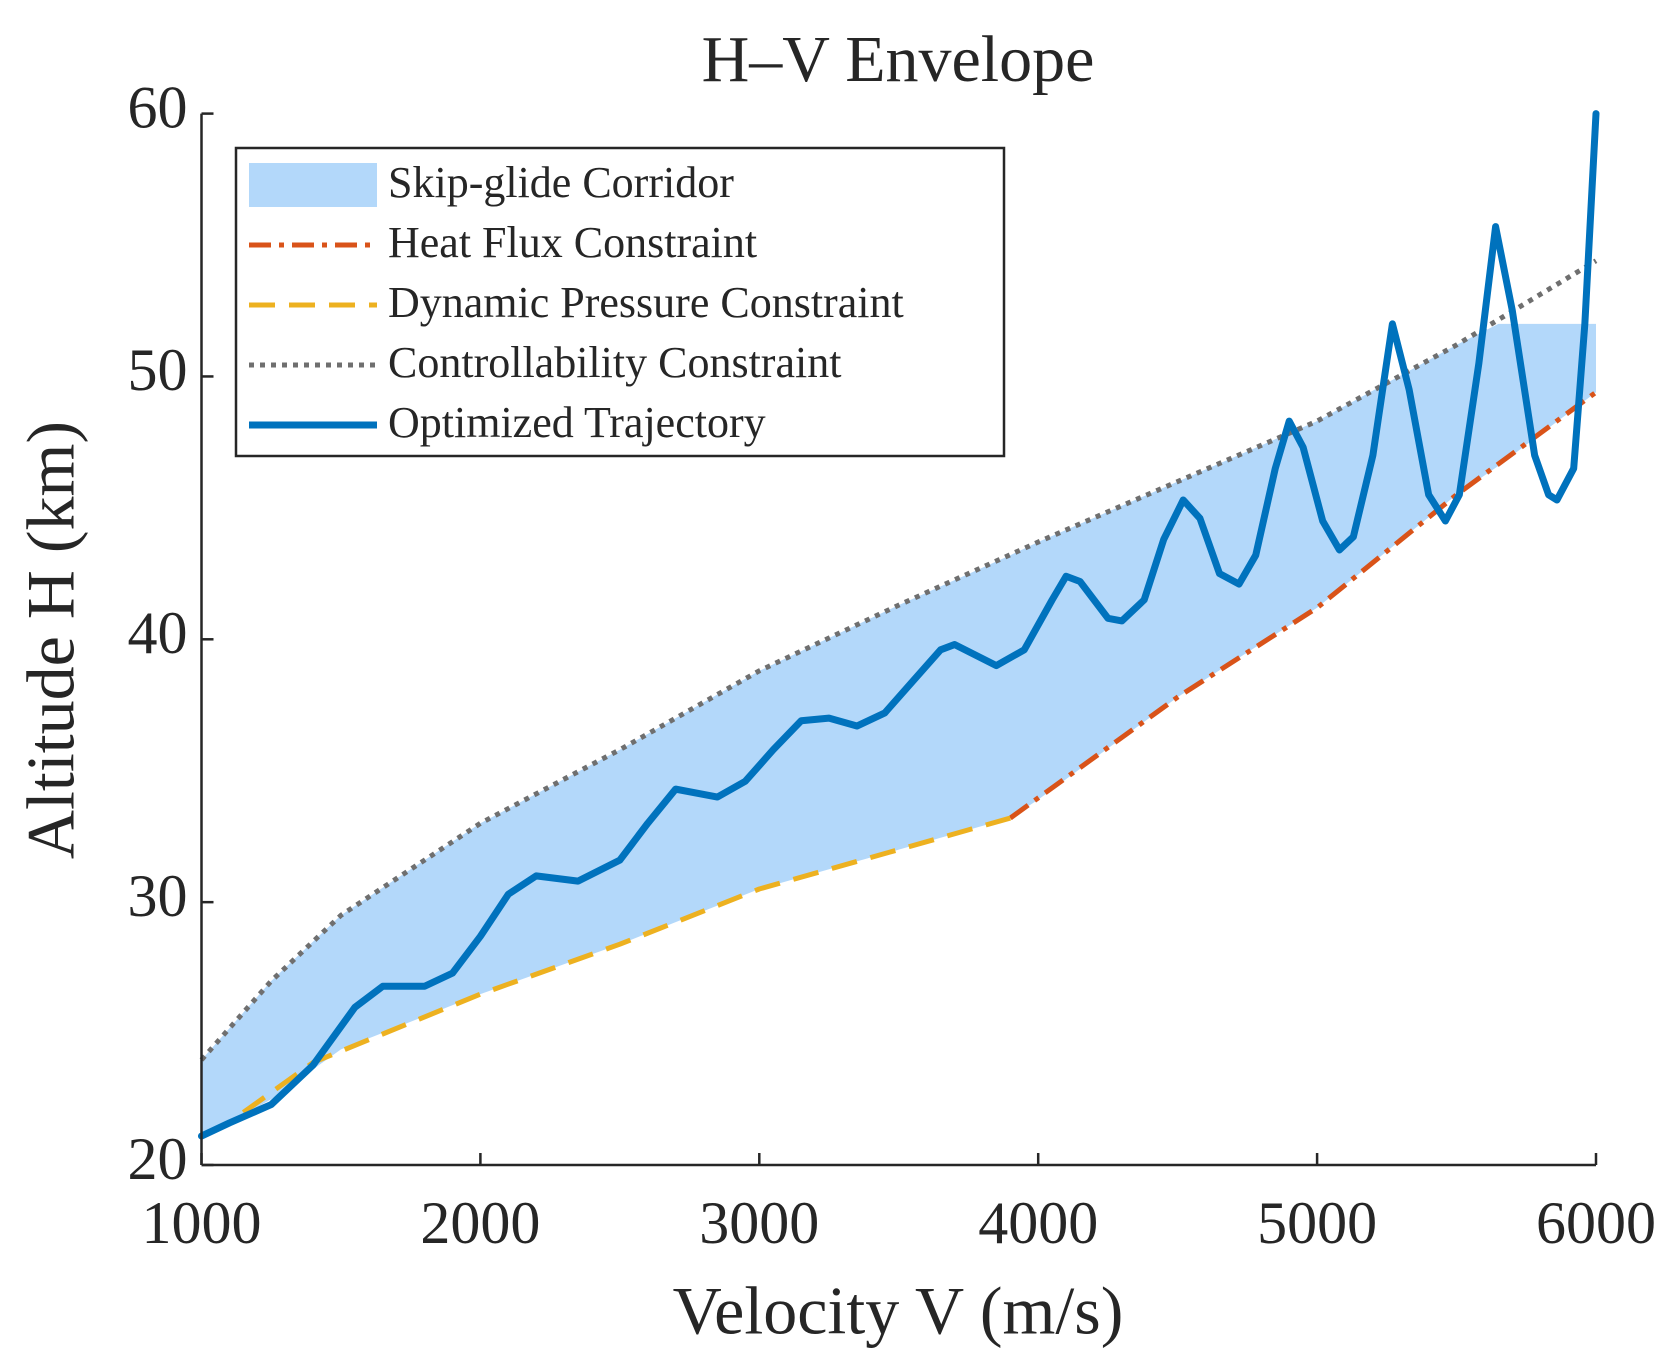 The height and width of the screenshot is (1364, 1672). Describe the element at coordinates (572, 242) in the screenshot. I see `legend-label: Heat Flux Constraint` at that location.